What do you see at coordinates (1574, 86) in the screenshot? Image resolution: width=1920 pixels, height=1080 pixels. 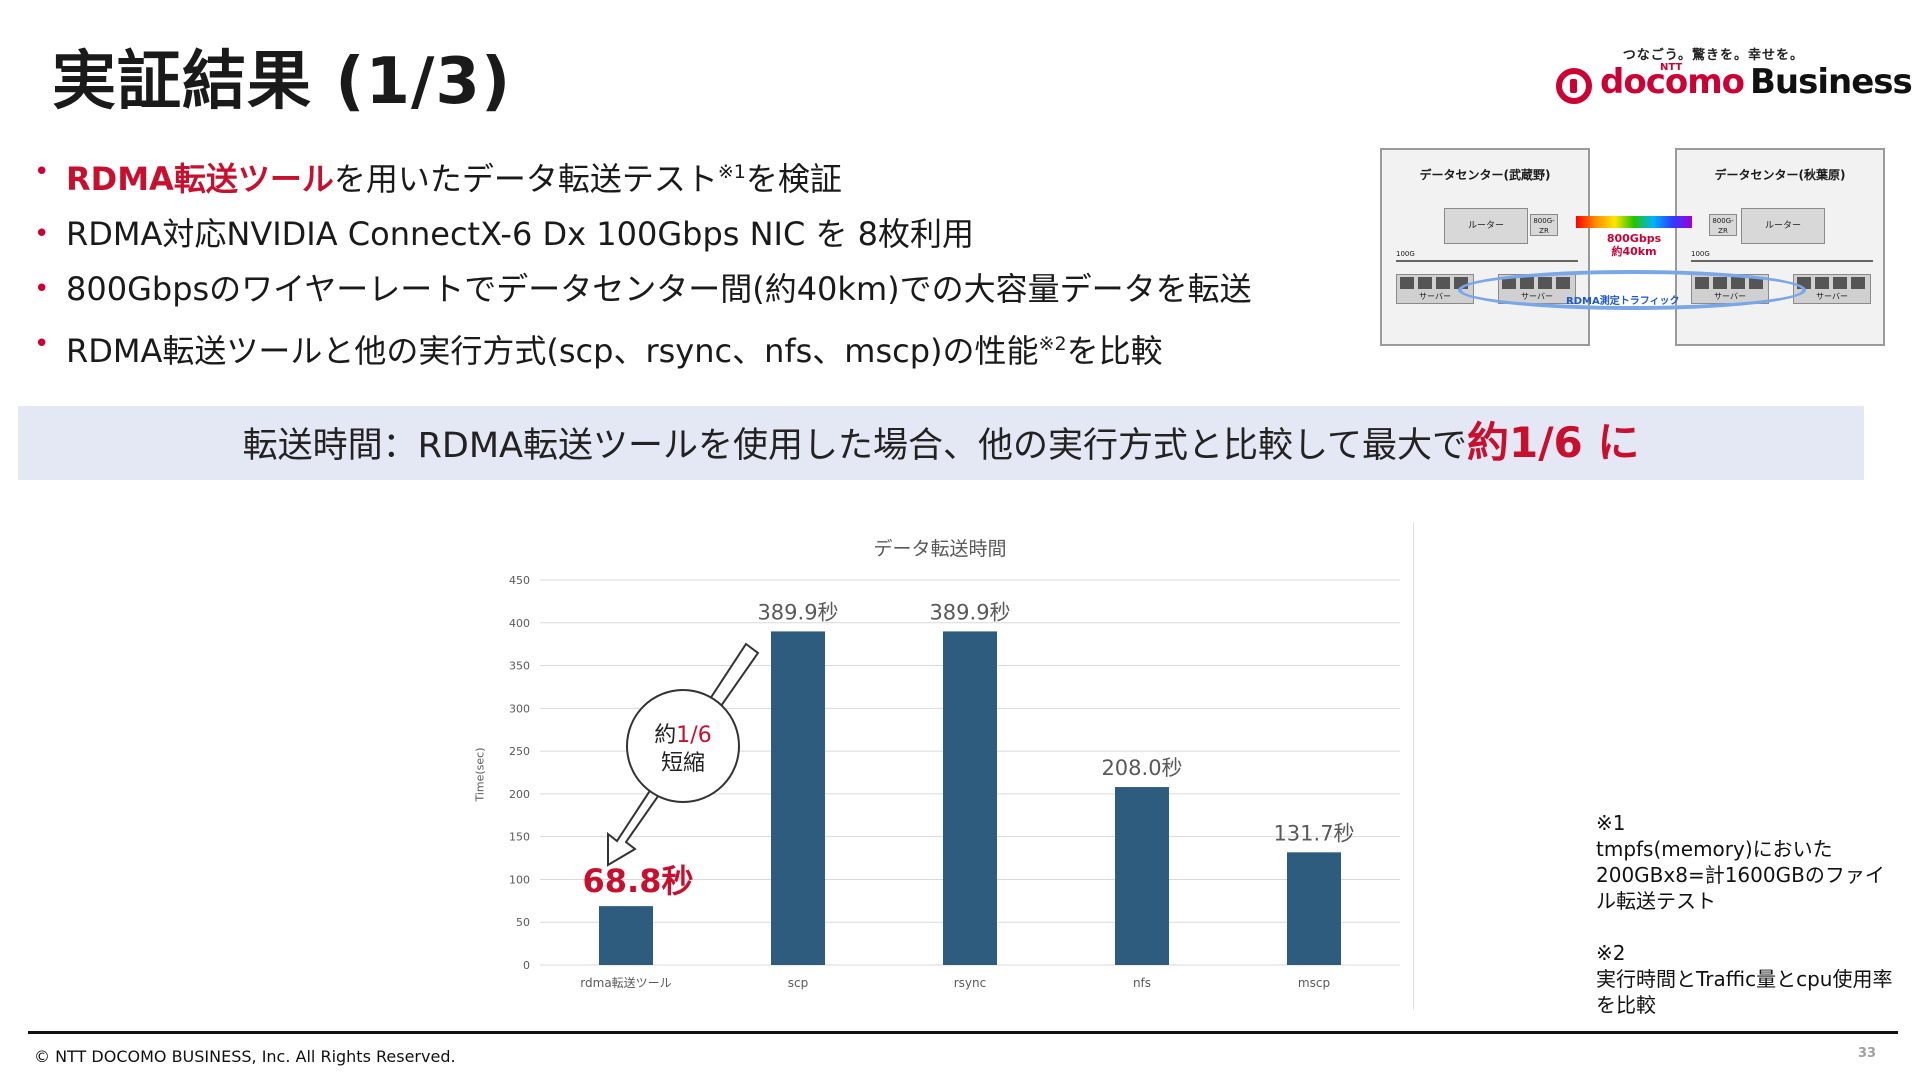 I see `docomo-mark-icon` at bounding box center [1574, 86].